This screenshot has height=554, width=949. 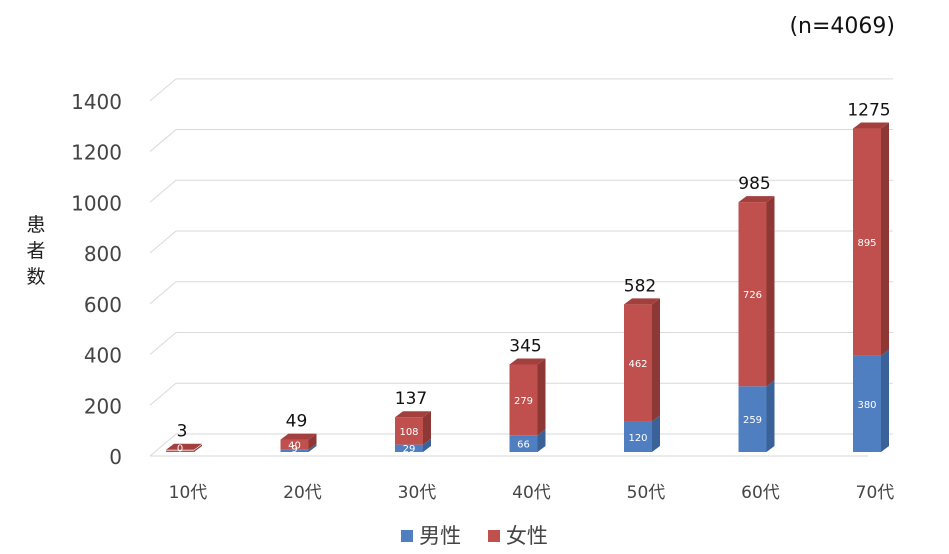 I want to click on y-tick-label: 1000, so click(x=96, y=203).